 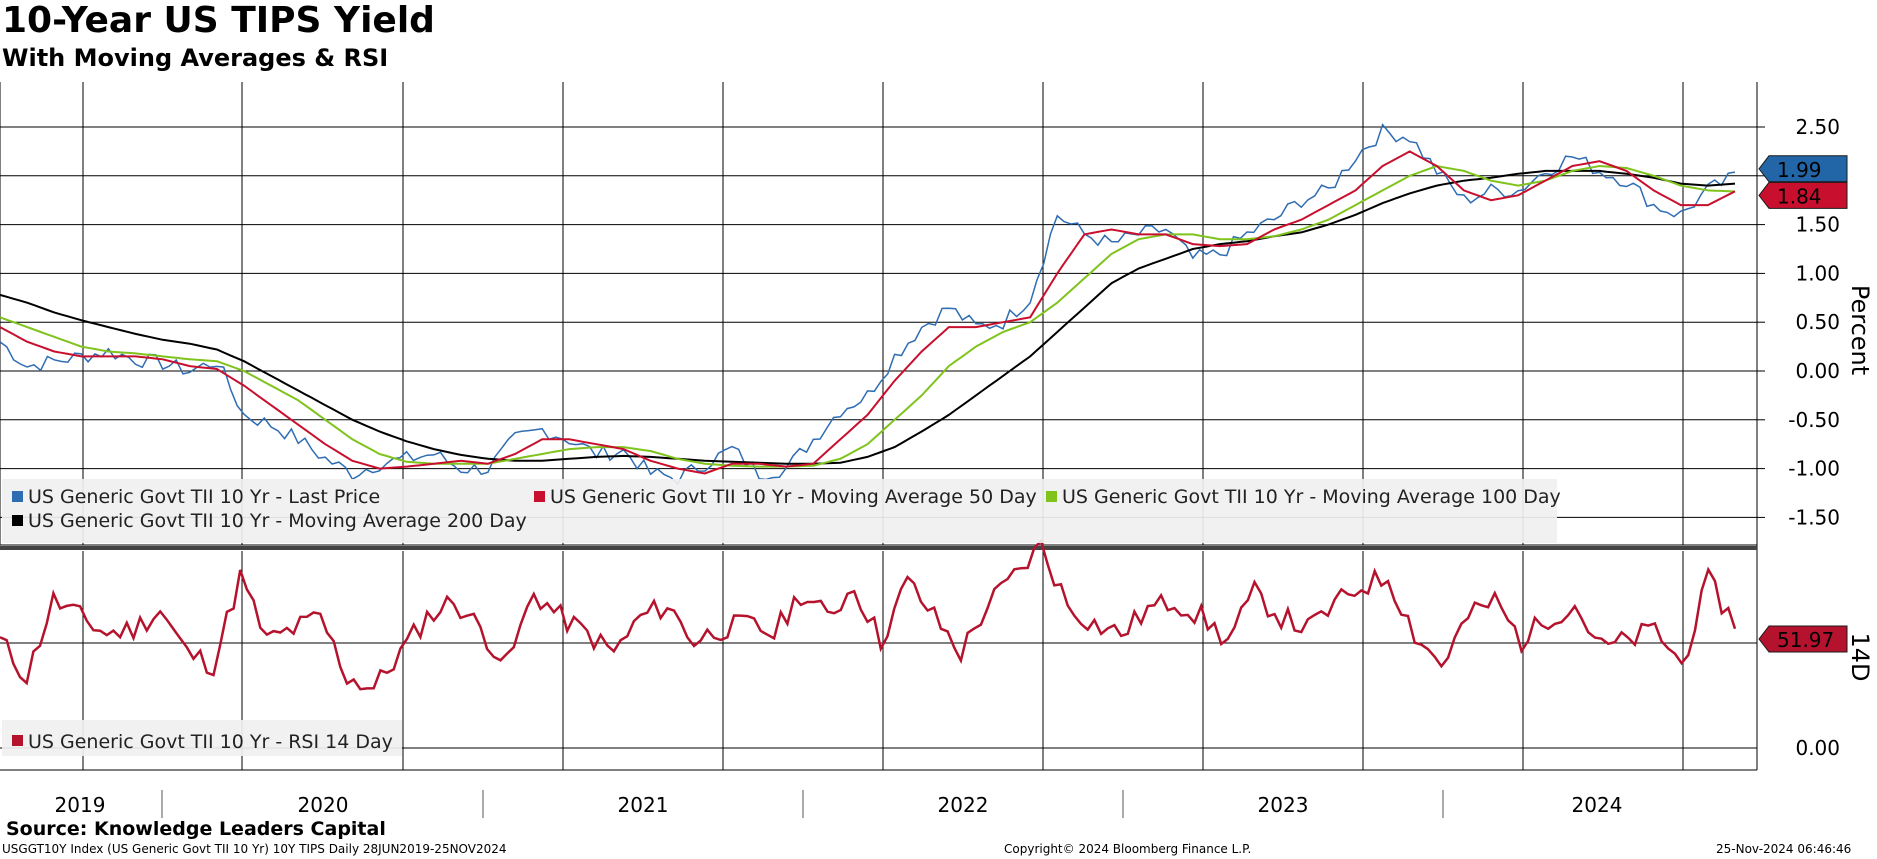 What do you see at coordinates (195, 58) in the screenshot?
I see `chart-subtitle: With Moving Averages & RSI` at bounding box center [195, 58].